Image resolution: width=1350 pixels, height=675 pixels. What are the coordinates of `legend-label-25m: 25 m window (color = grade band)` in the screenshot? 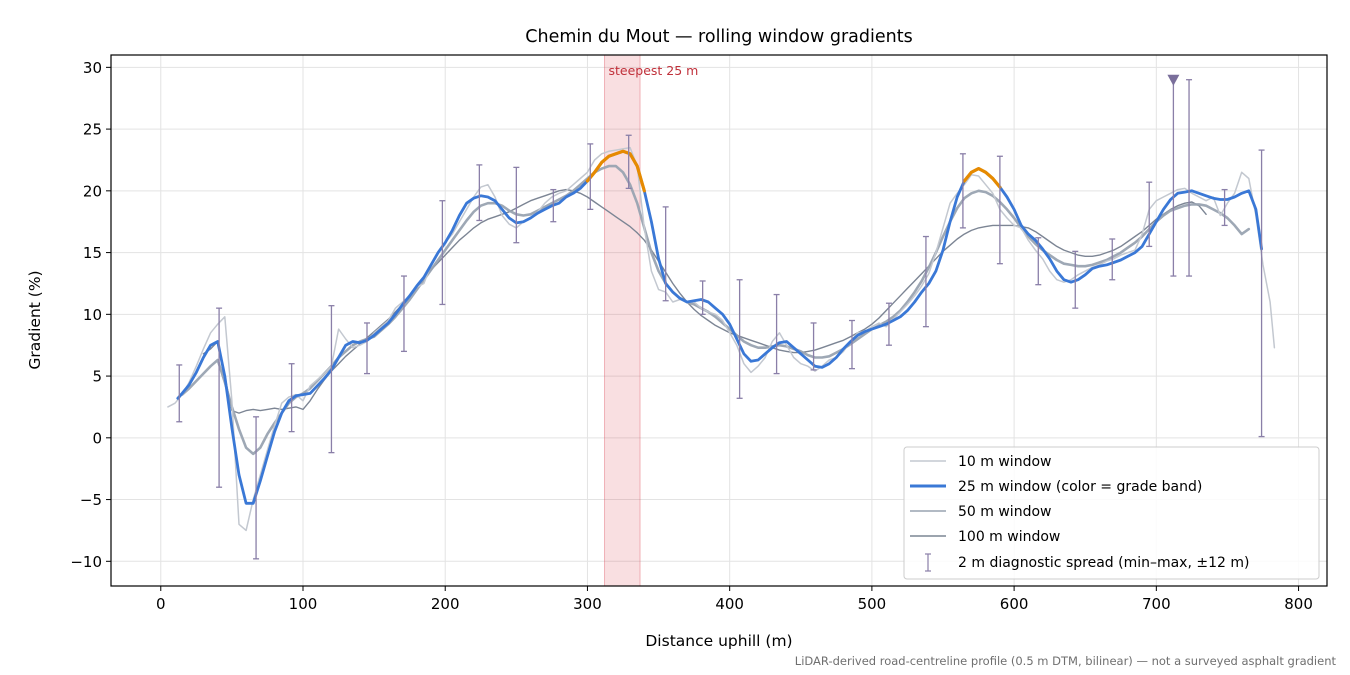 It's located at (1080, 487).